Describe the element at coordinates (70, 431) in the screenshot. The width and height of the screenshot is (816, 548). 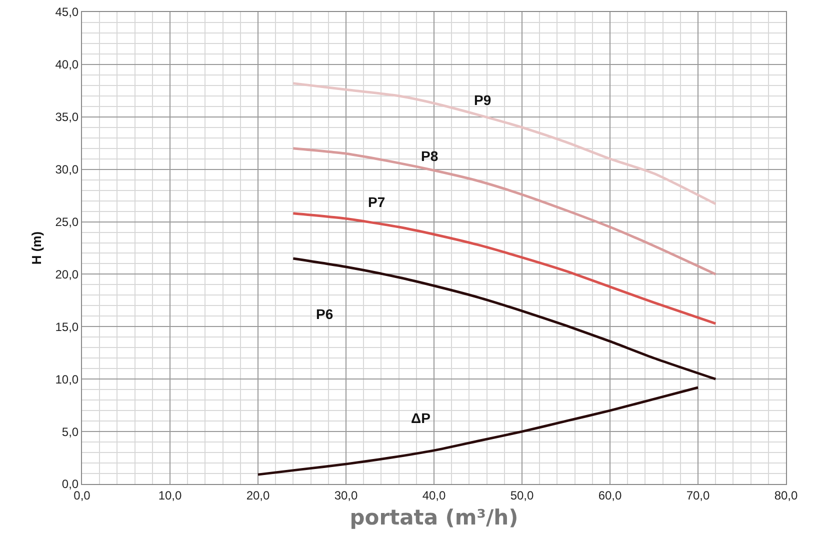
I see `y-tick-label: 5,0` at that location.